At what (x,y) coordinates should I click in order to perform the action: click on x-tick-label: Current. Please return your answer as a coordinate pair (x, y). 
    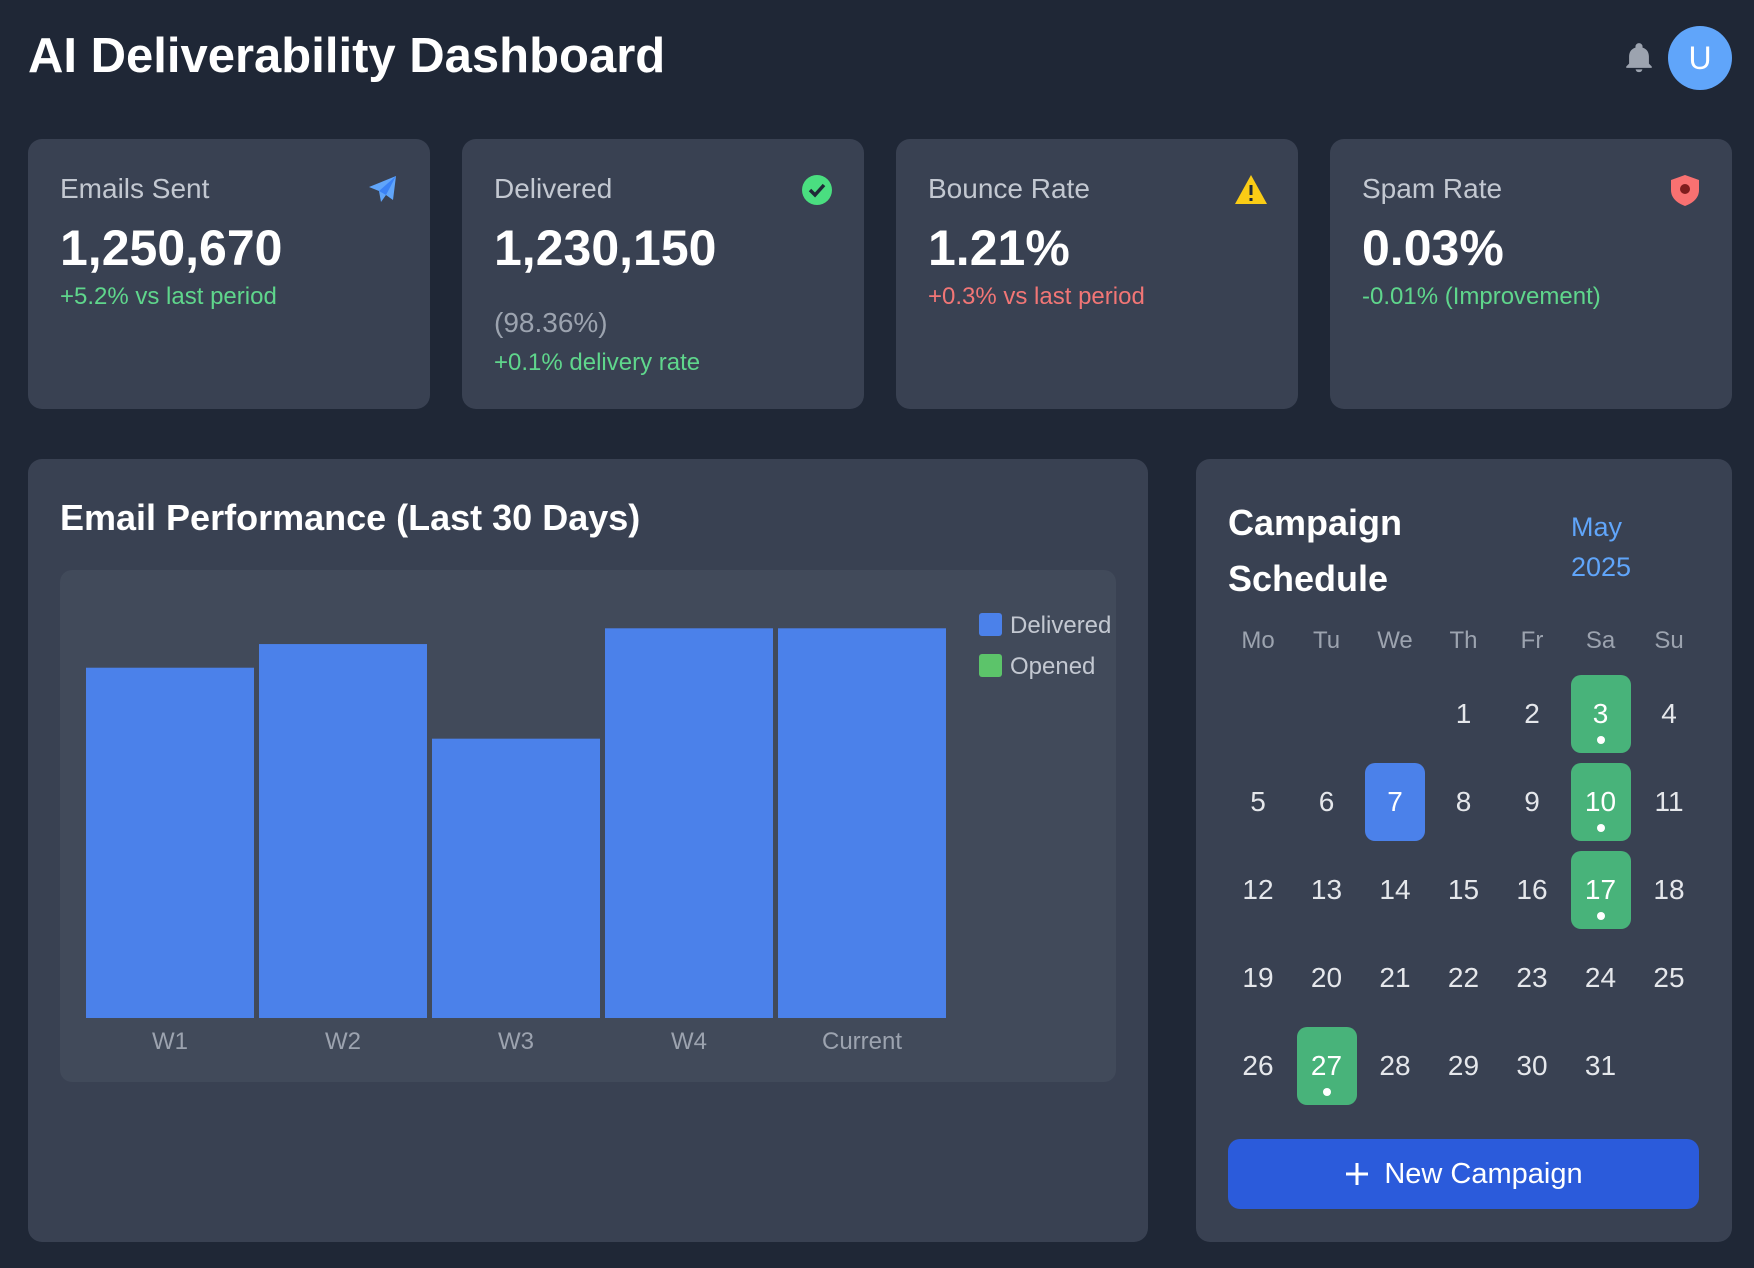
    Looking at the image, I should click on (862, 1041).